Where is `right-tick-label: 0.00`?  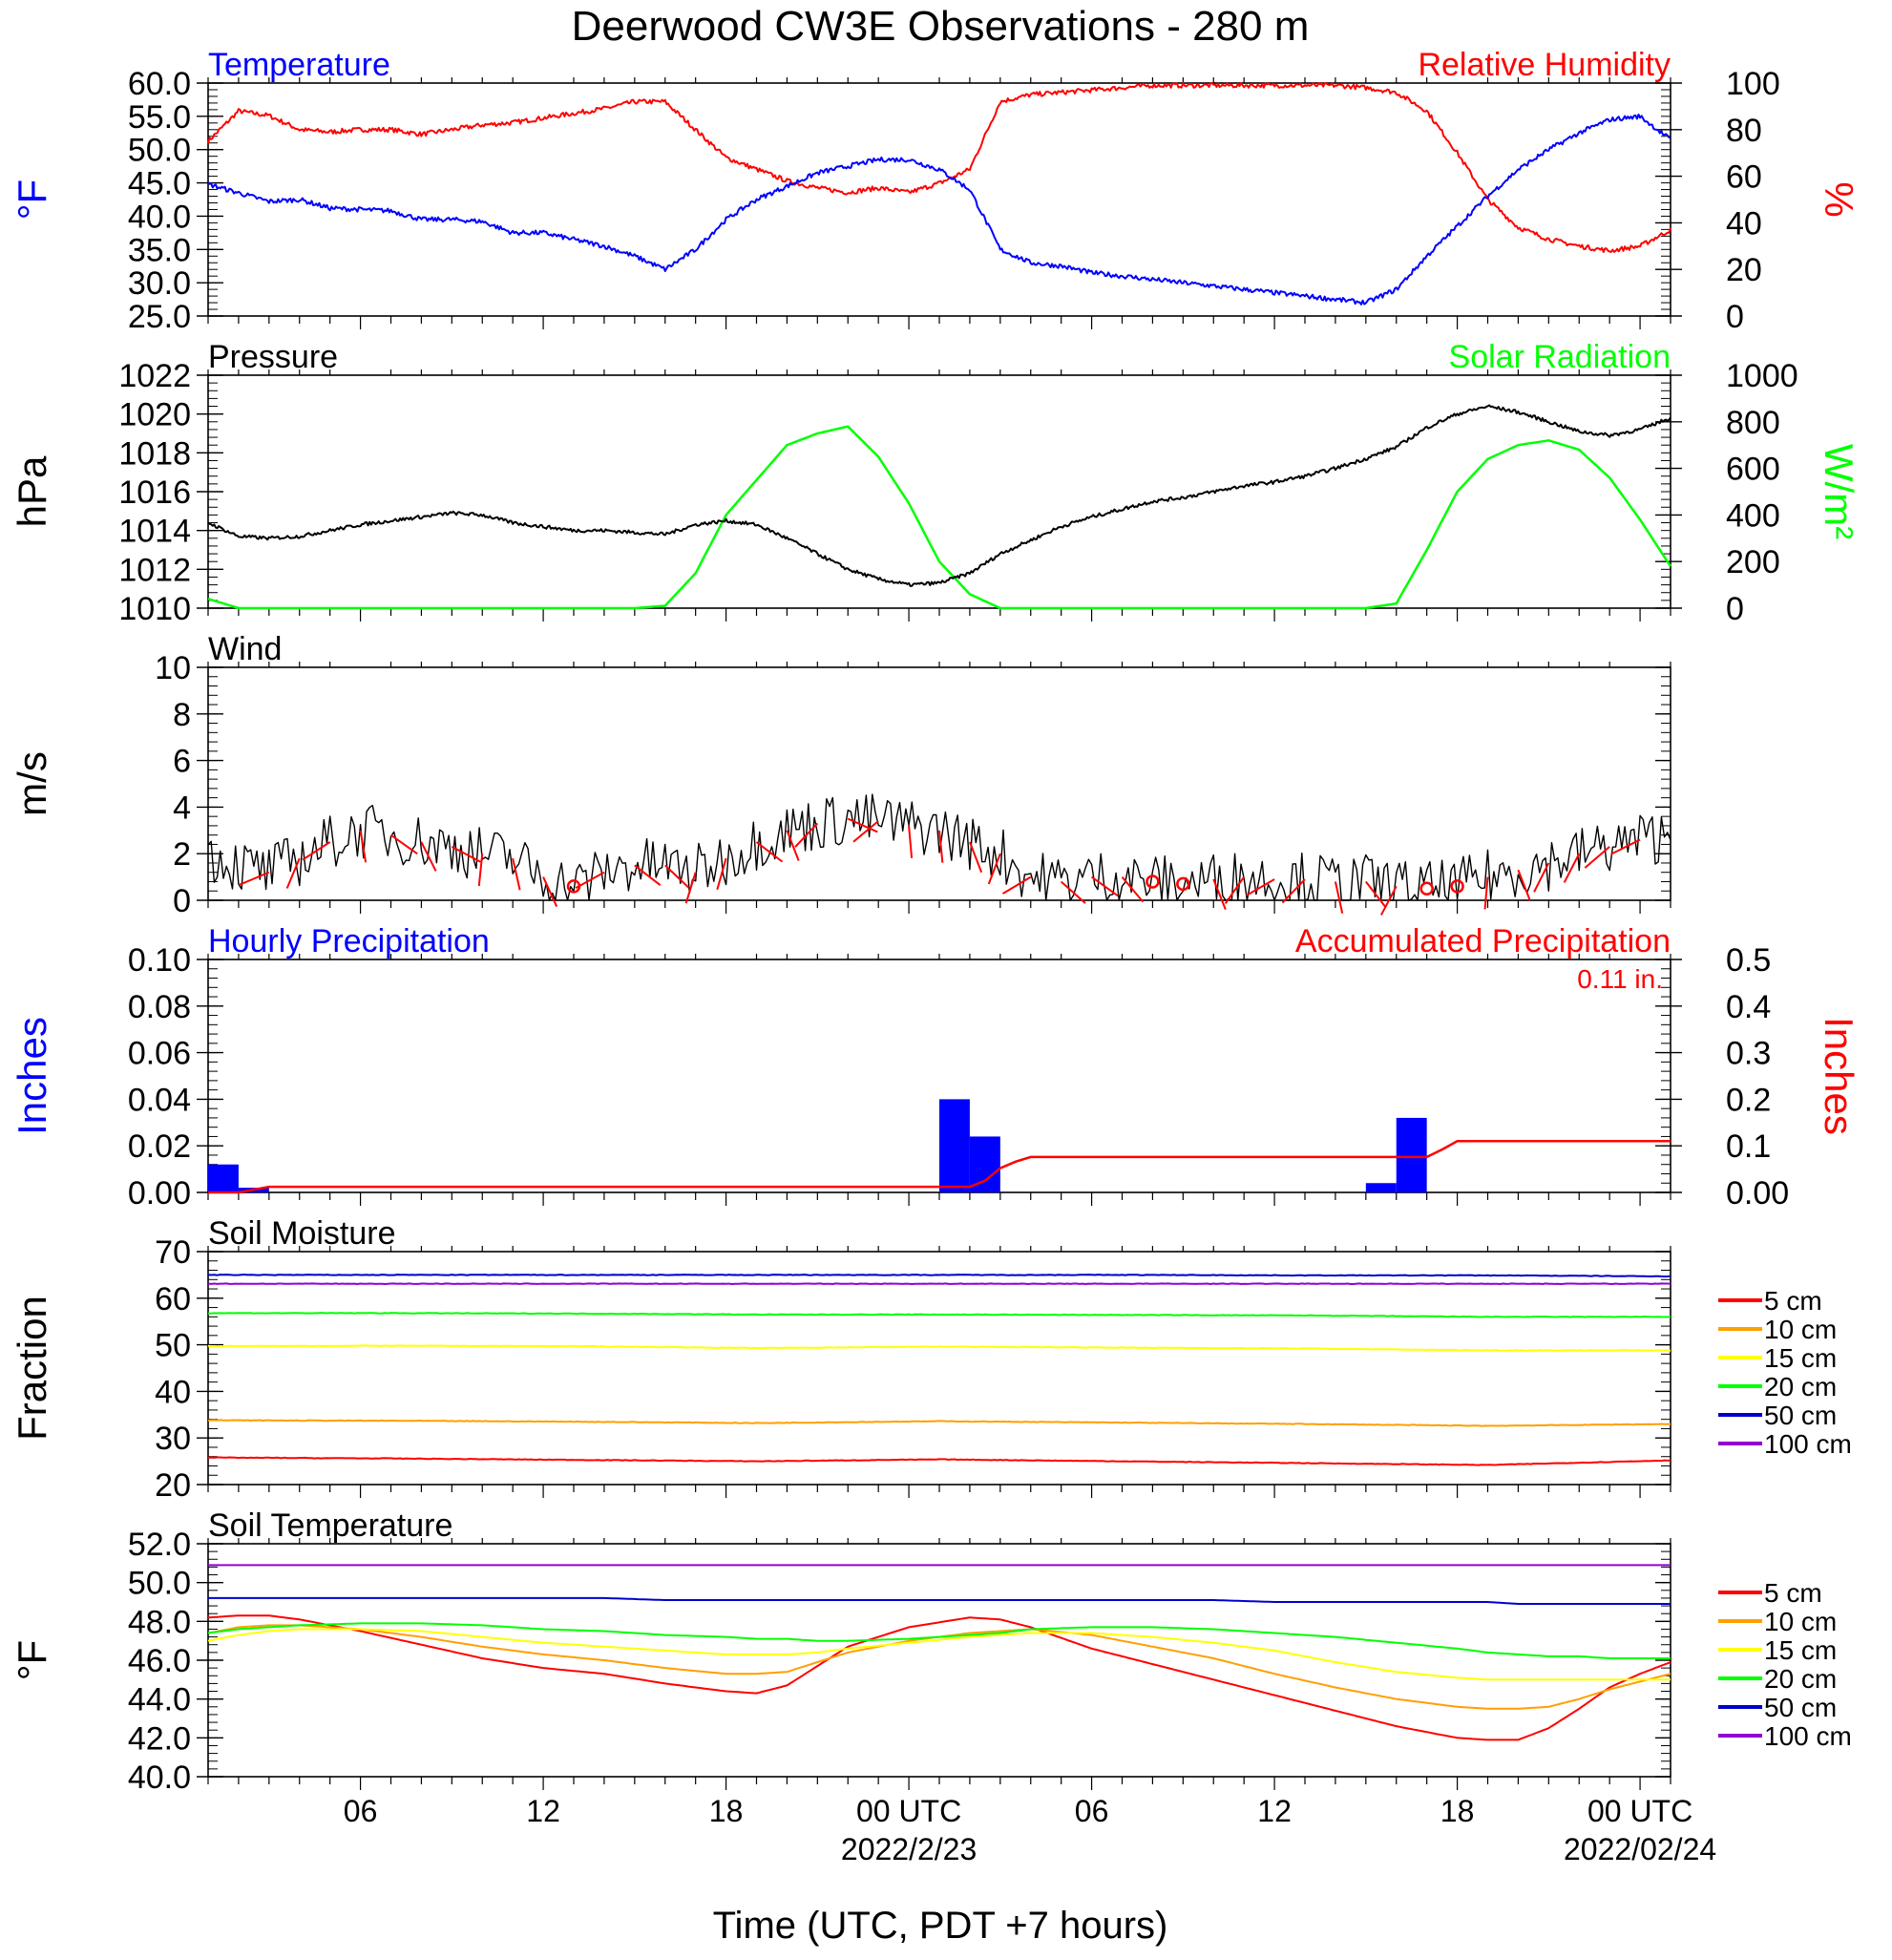
right-tick-label: 0.00 is located at coordinates (1757, 1193).